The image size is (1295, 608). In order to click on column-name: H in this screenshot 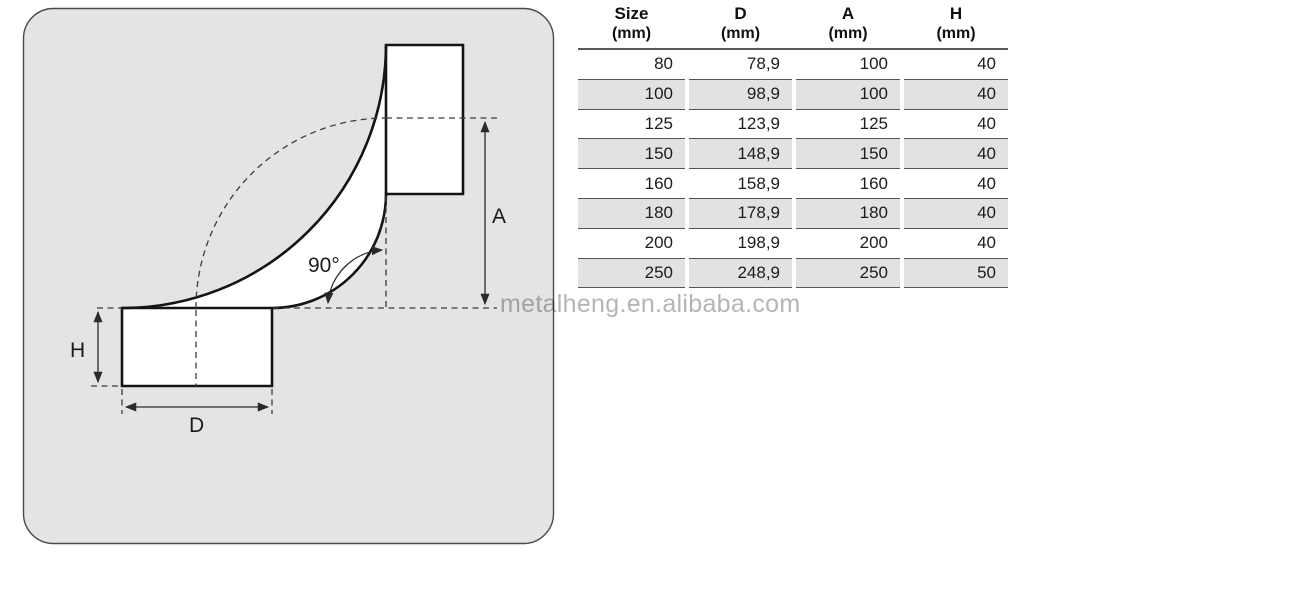, I will do `click(956, 13)`.